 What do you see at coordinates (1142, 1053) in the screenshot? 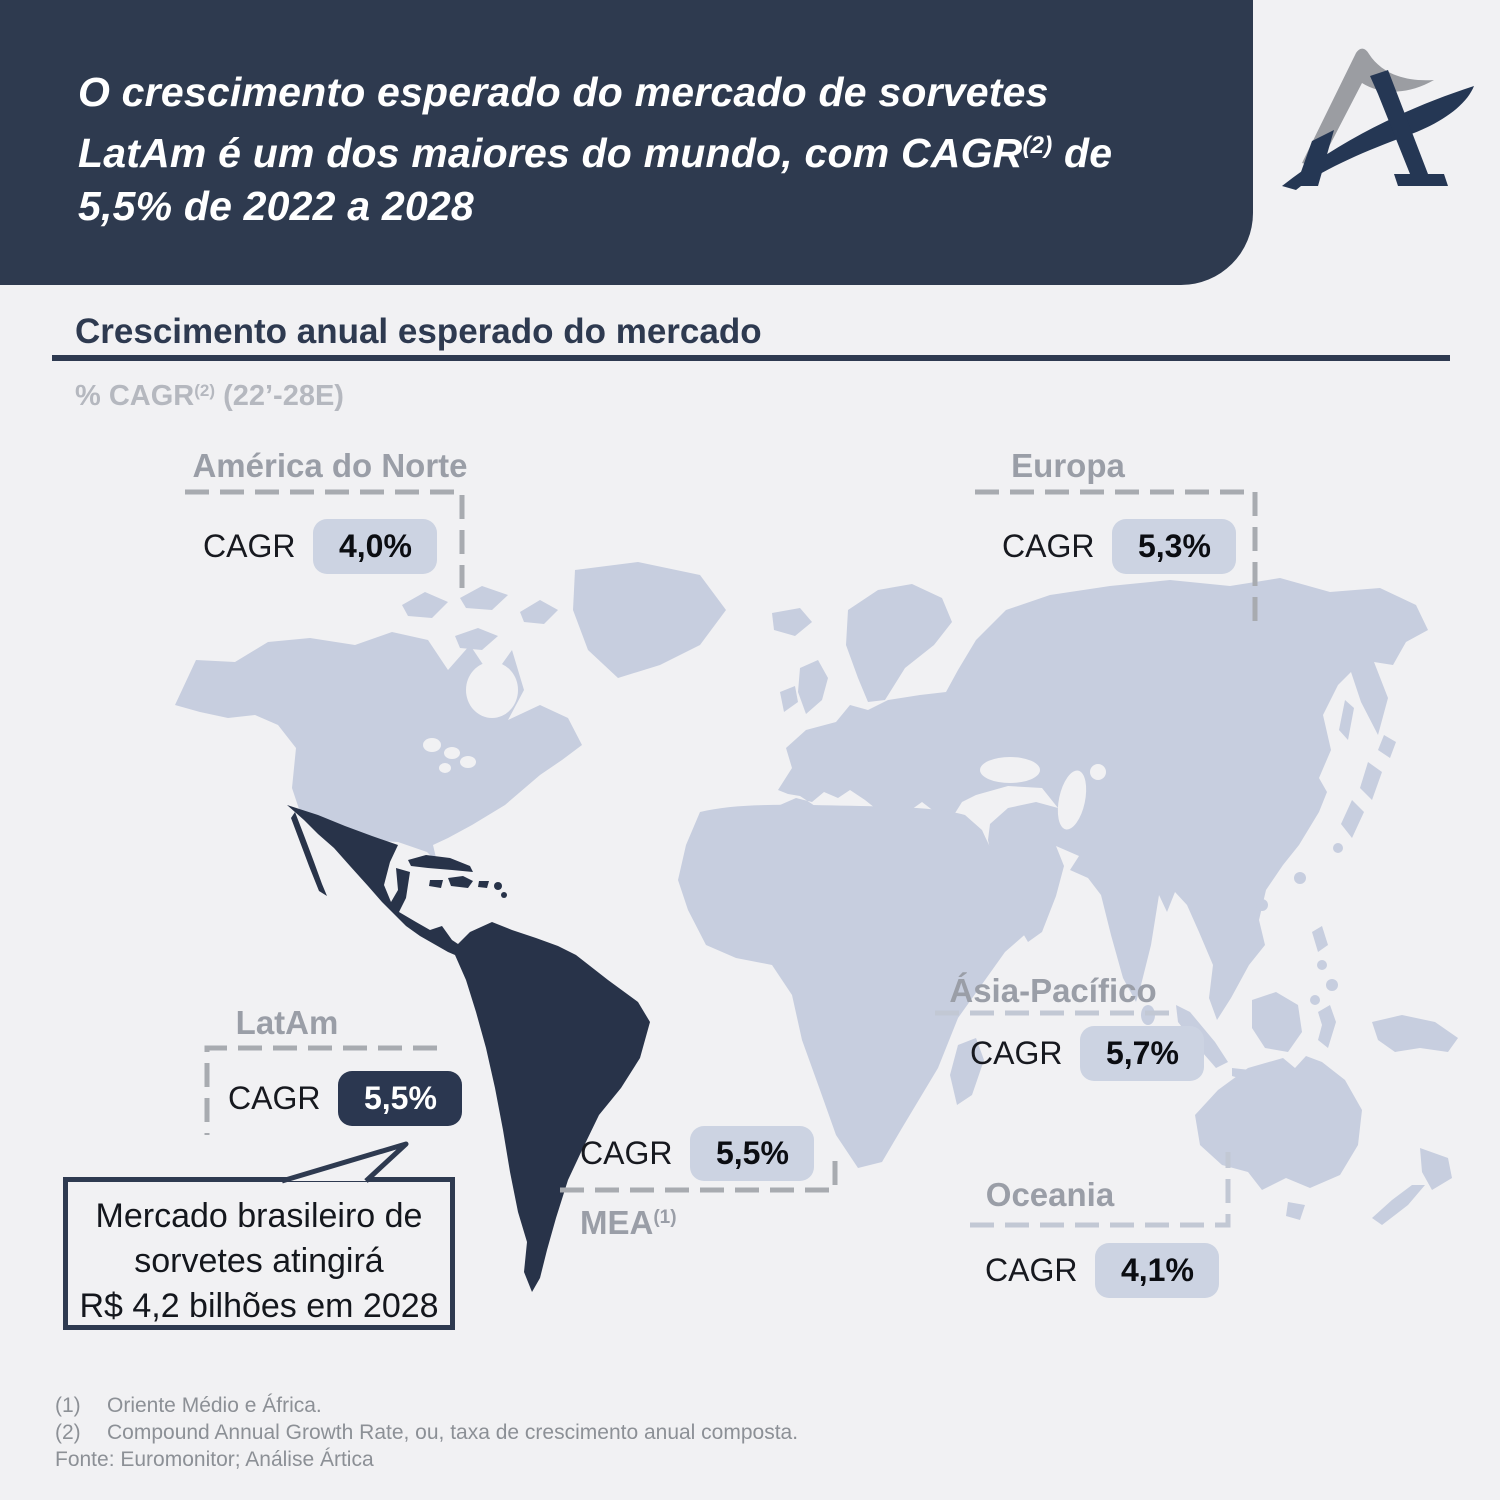
I see `cagr-value-badge-asia-pacifico: 5,7%` at bounding box center [1142, 1053].